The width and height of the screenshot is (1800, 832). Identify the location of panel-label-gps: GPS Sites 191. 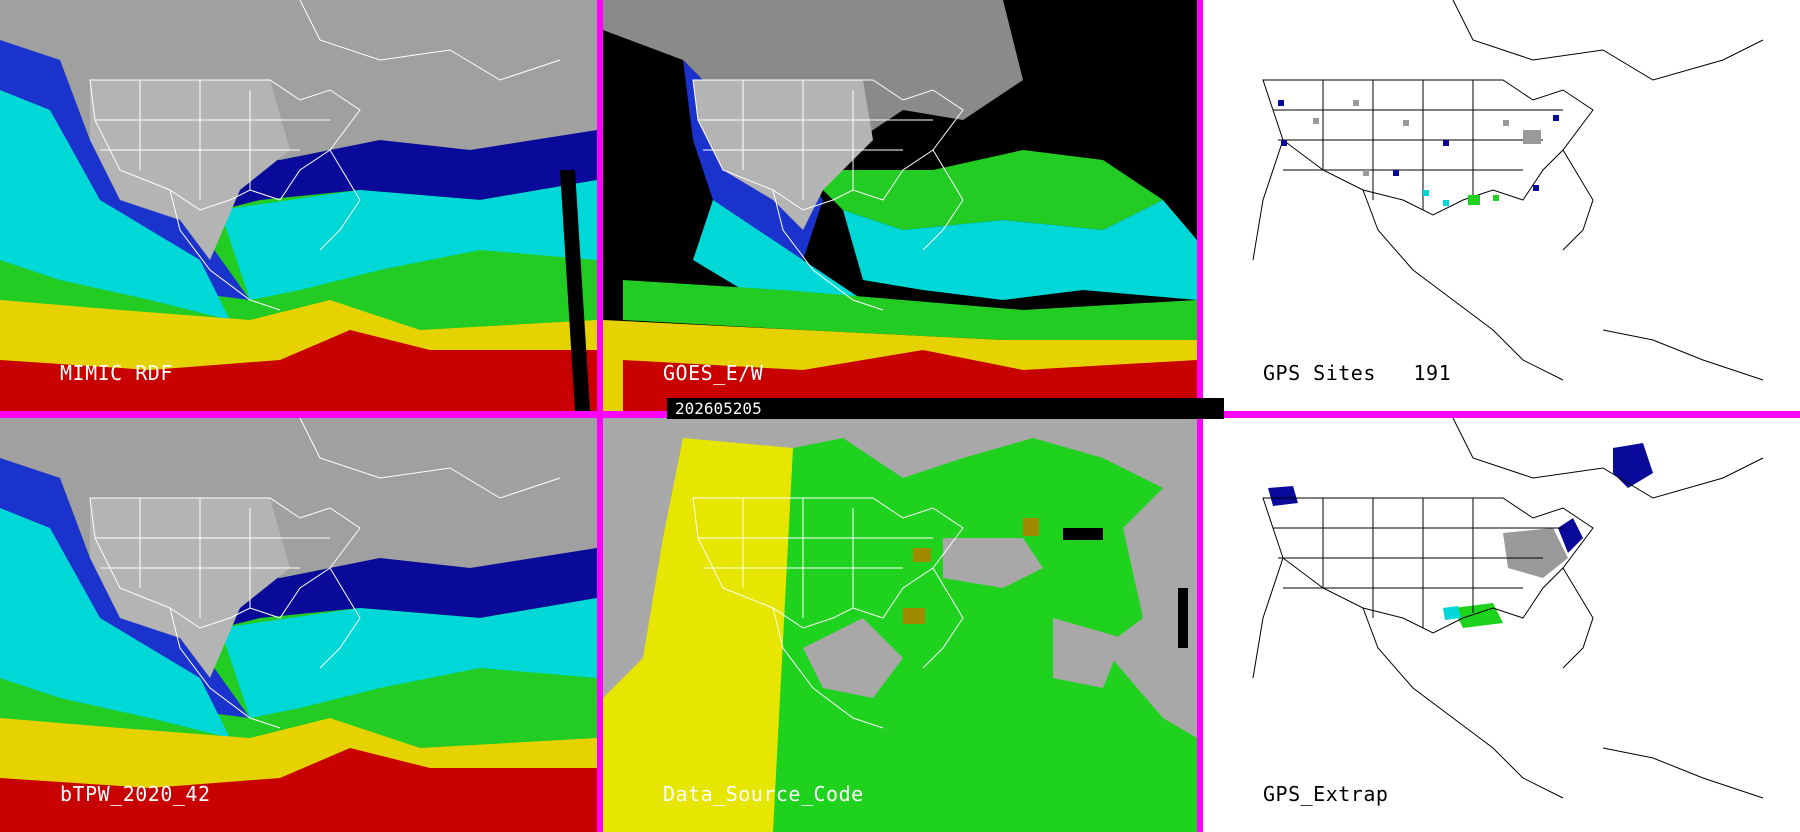
(1357, 373).